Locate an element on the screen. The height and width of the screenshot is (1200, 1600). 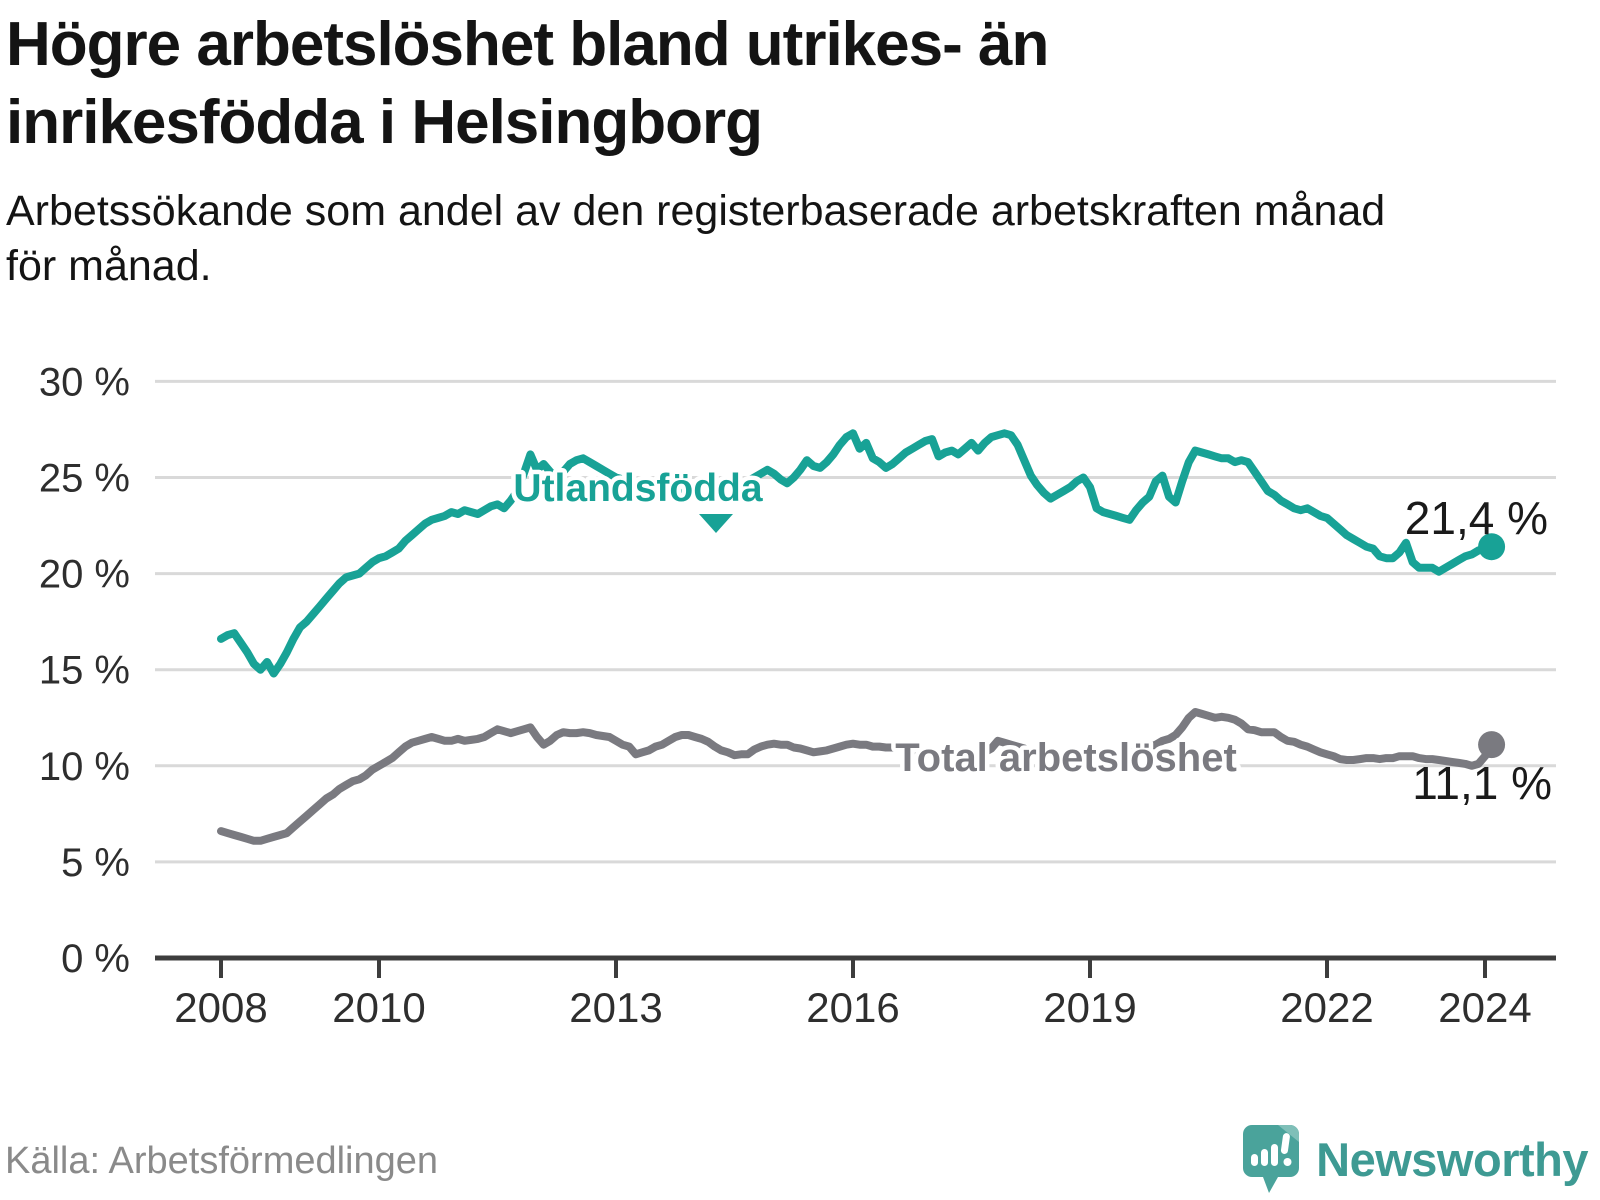
y-tick-label-25: 25 % is located at coordinates (84, 479).